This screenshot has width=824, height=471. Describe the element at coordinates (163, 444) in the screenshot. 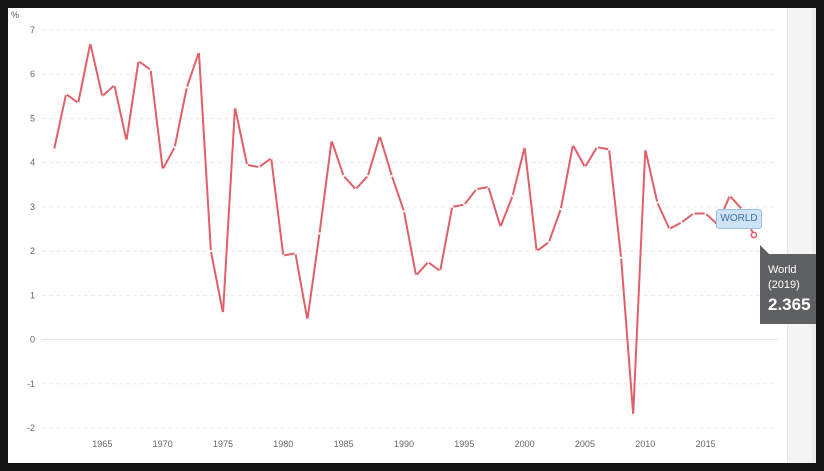

I see `x-tick-label: 1970` at that location.